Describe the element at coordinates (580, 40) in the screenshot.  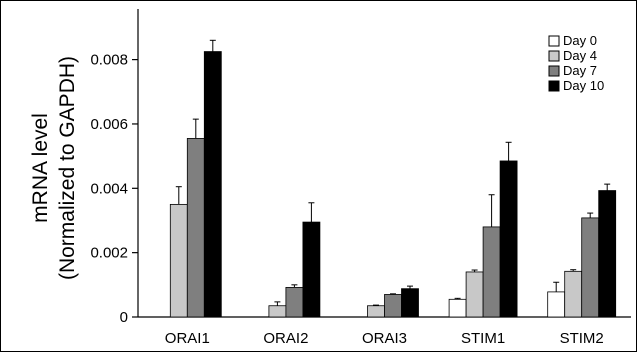
I see `legend-label: Day 0` at that location.